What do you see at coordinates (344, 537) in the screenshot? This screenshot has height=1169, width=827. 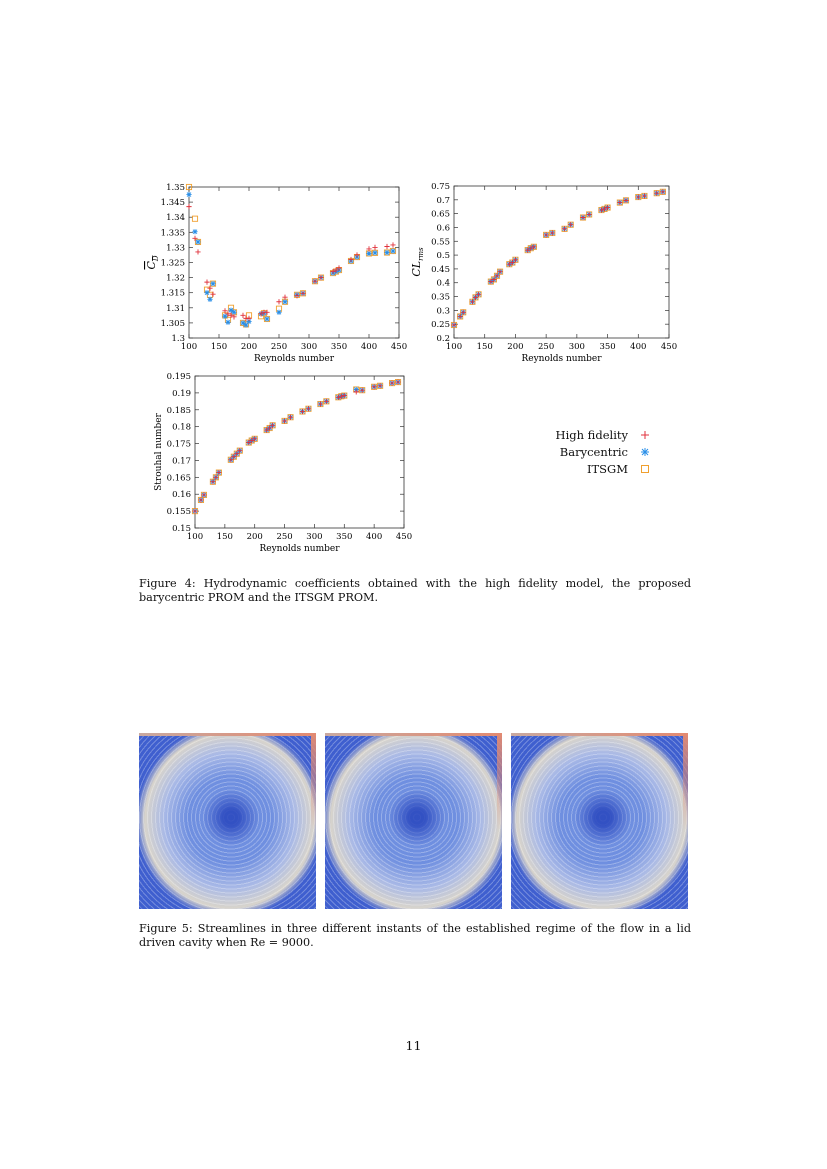 I see `x-tick-label: 350` at bounding box center [344, 537].